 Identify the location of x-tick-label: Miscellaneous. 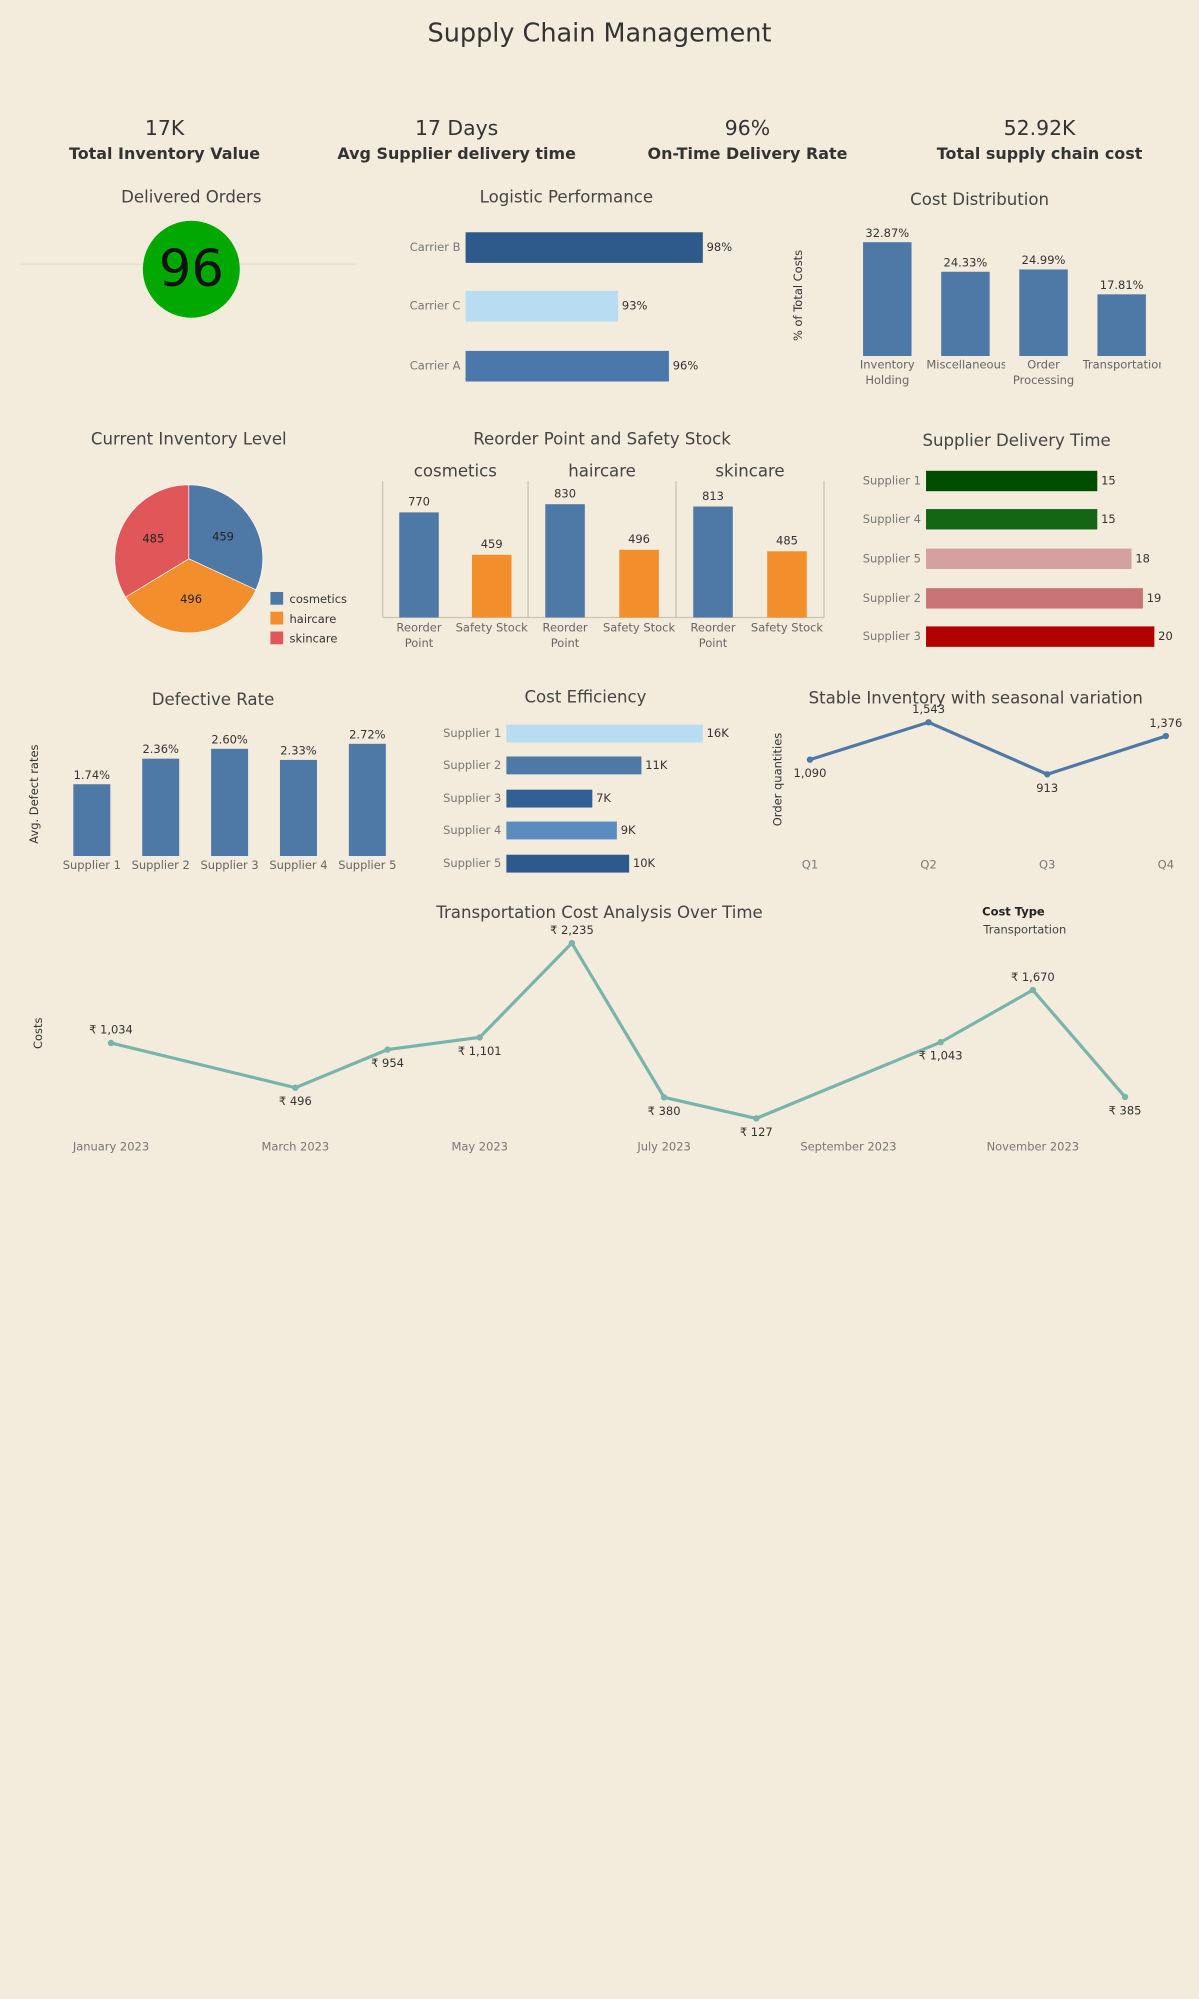
(965, 366).